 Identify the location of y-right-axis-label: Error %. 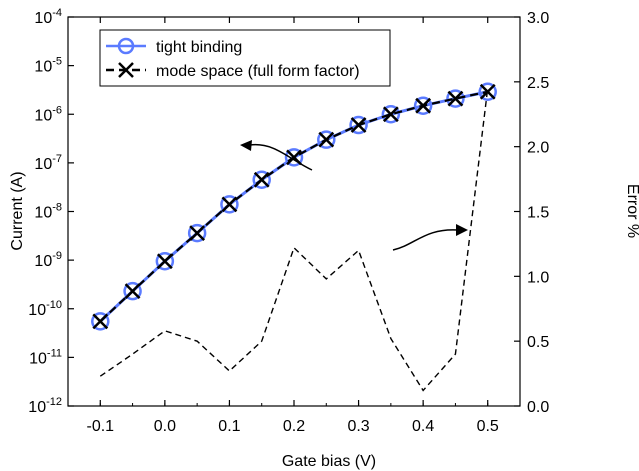
(631, 211).